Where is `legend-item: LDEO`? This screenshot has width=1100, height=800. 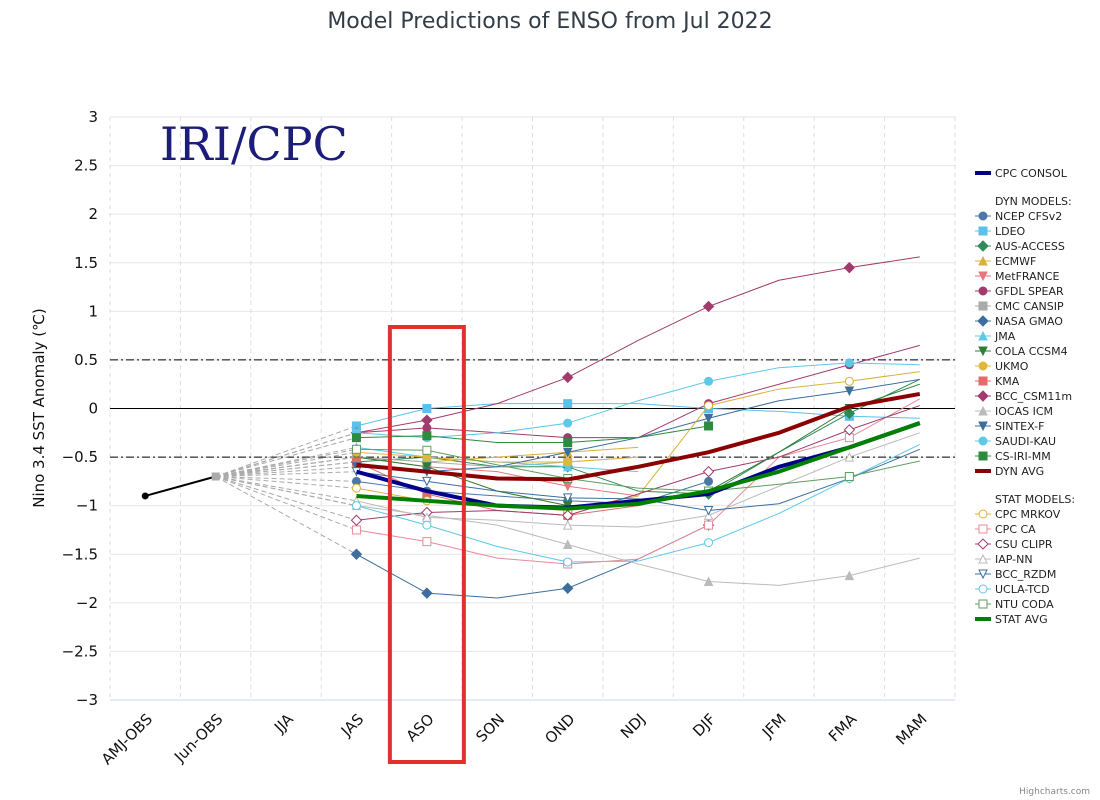 legend-item: LDEO is located at coordinates (1000, 231).